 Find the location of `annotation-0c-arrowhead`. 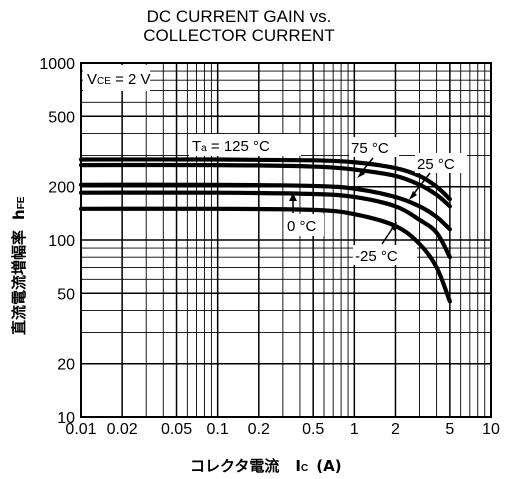

annotation-0c-arrowhead is located at coordinates (293, 197).